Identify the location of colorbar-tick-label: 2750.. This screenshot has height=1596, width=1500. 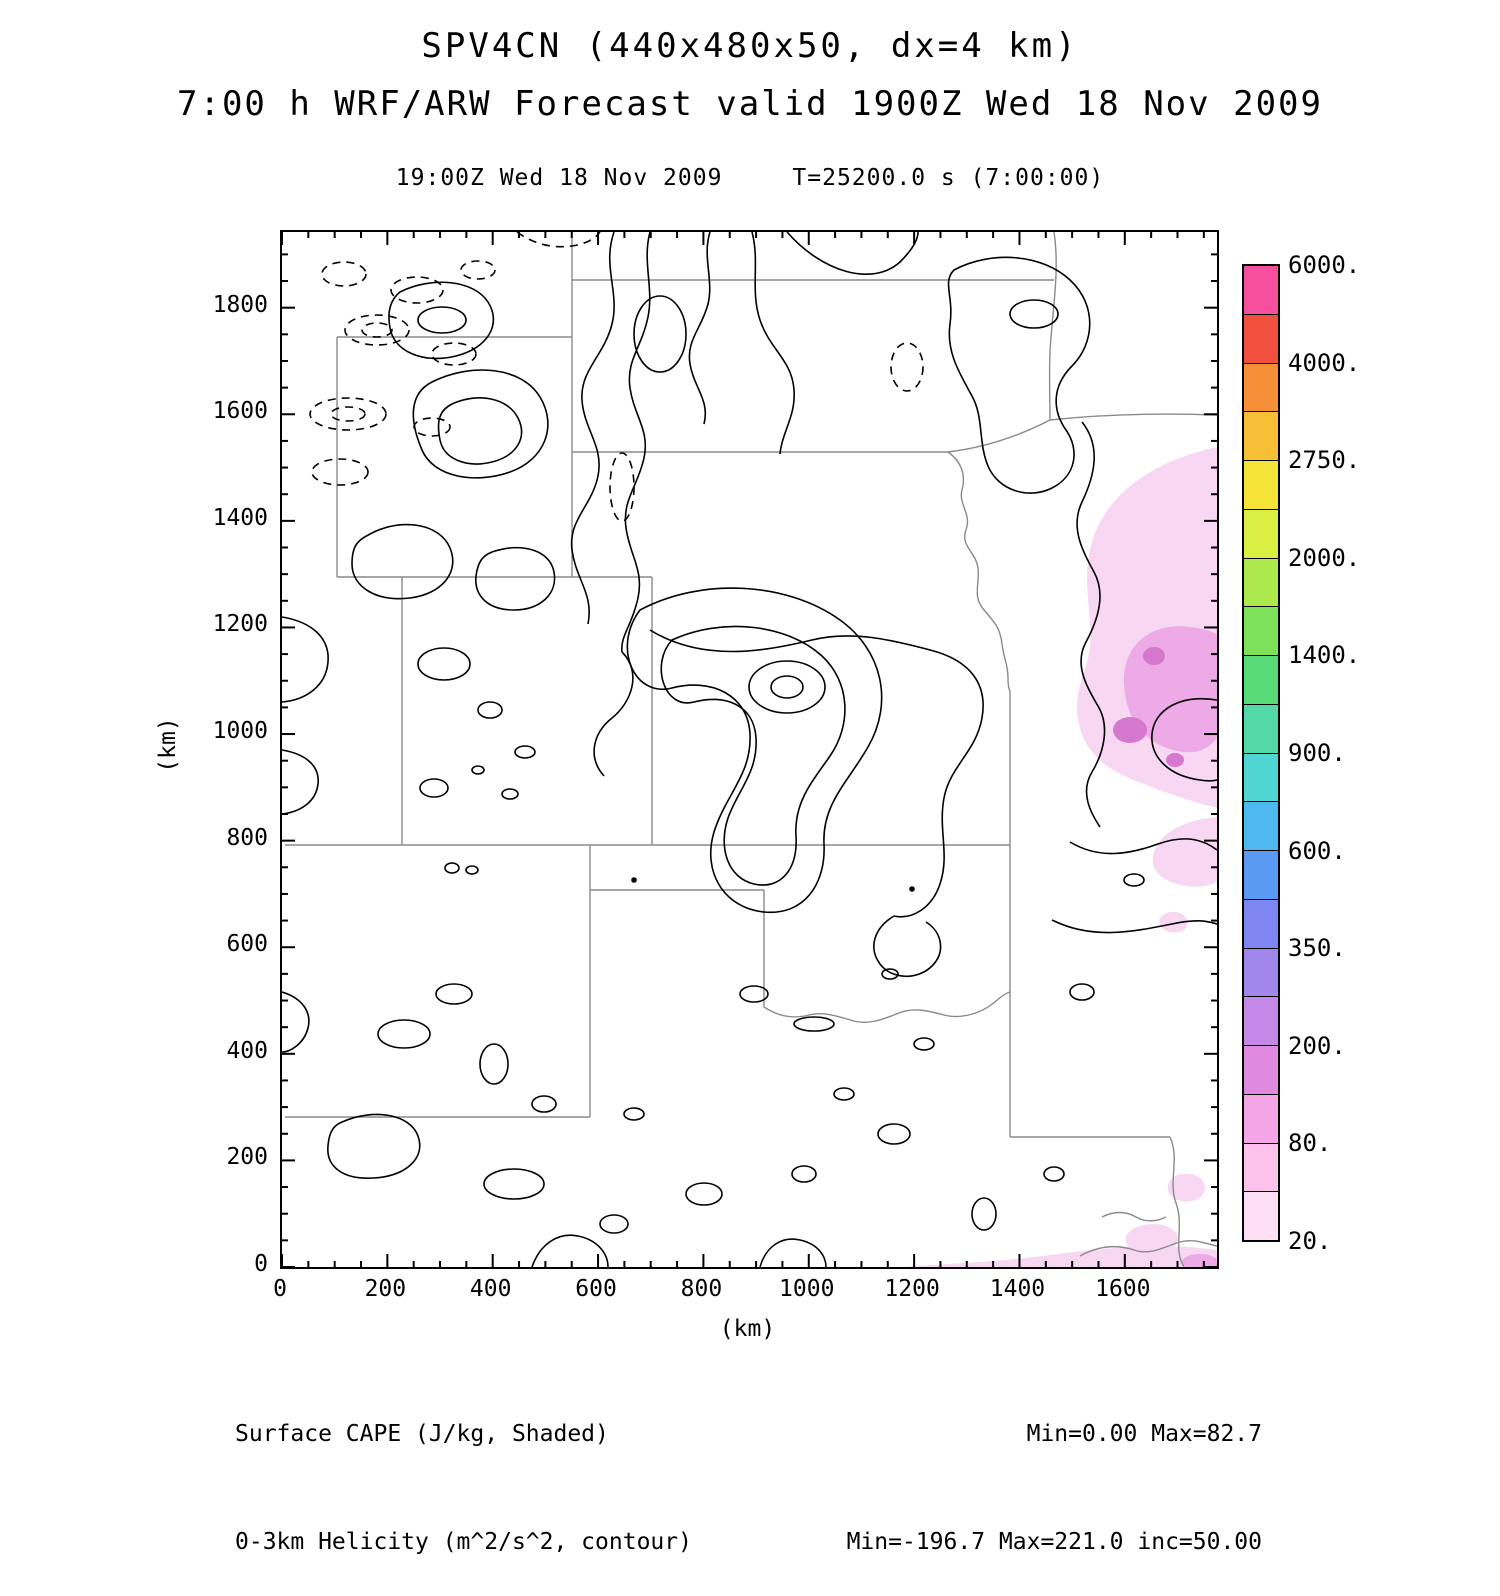
(1324, 460).